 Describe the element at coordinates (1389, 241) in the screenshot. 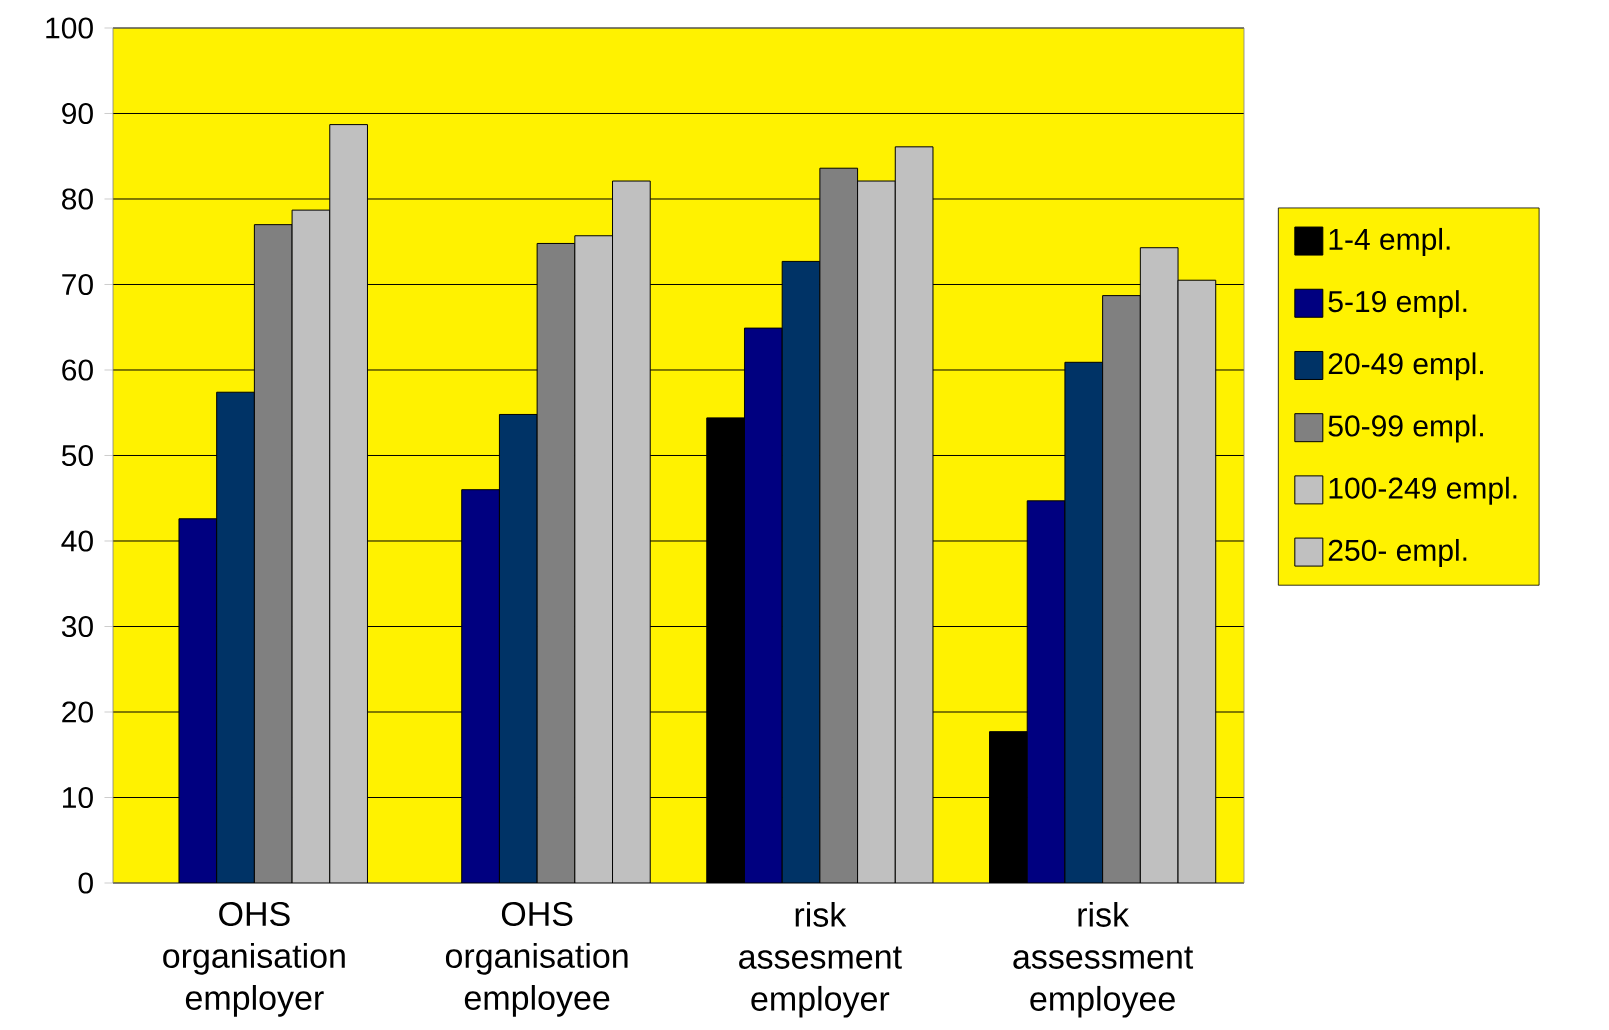

I see `legend-label: 1-4 empl.` at that location.